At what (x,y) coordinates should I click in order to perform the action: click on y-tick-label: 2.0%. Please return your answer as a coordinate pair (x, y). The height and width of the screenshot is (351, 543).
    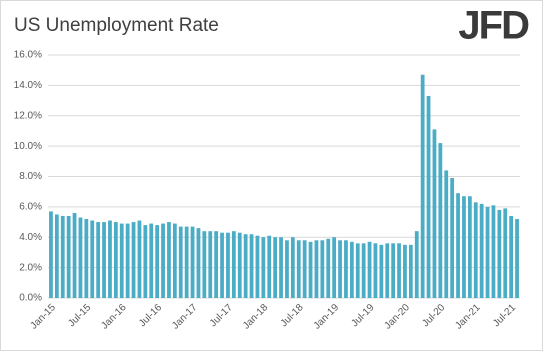
    Looking at the image, I should click on (30, 267).